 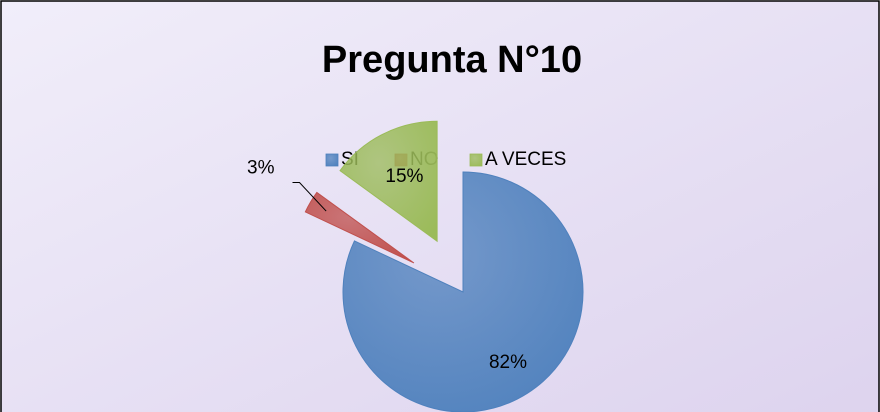 I want to click on chart-title: Pregunta N°10, so click(x=452, y=60).